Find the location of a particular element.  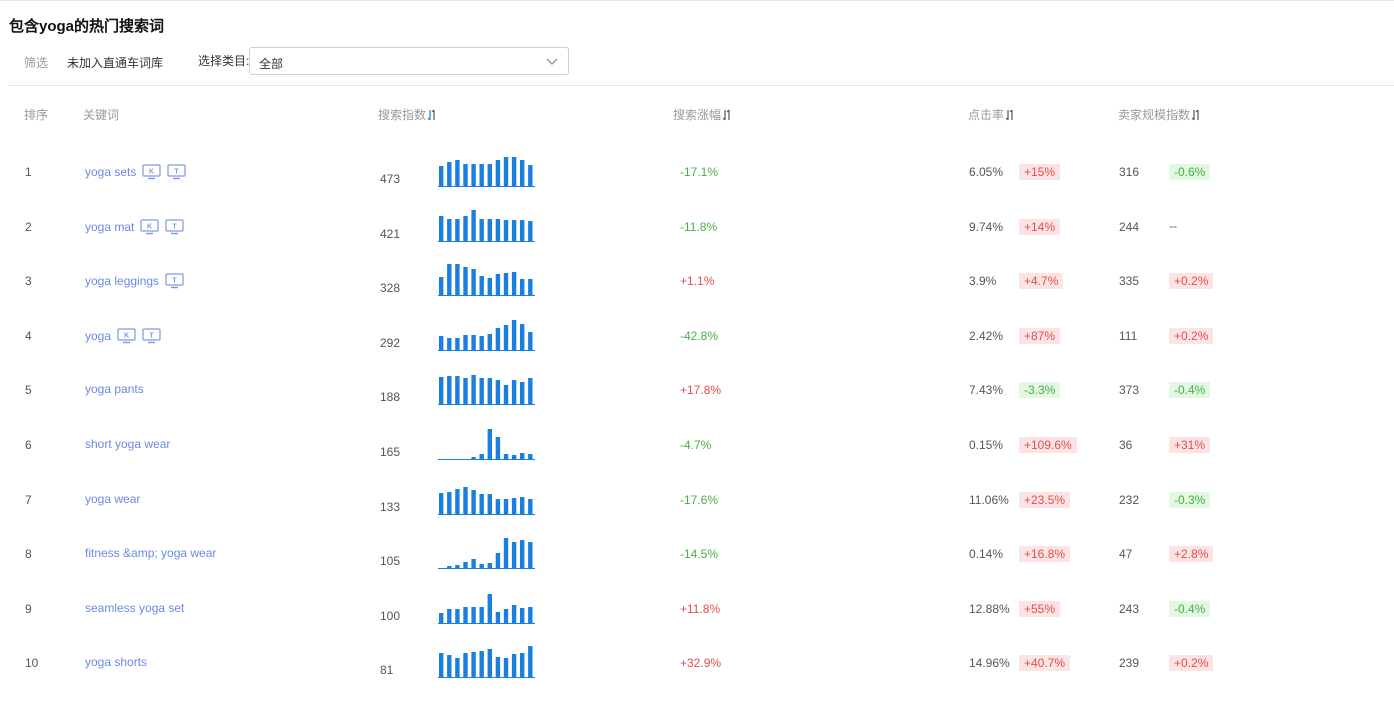

keyword-link: short yoga wear is located at coordinates (128, 443).